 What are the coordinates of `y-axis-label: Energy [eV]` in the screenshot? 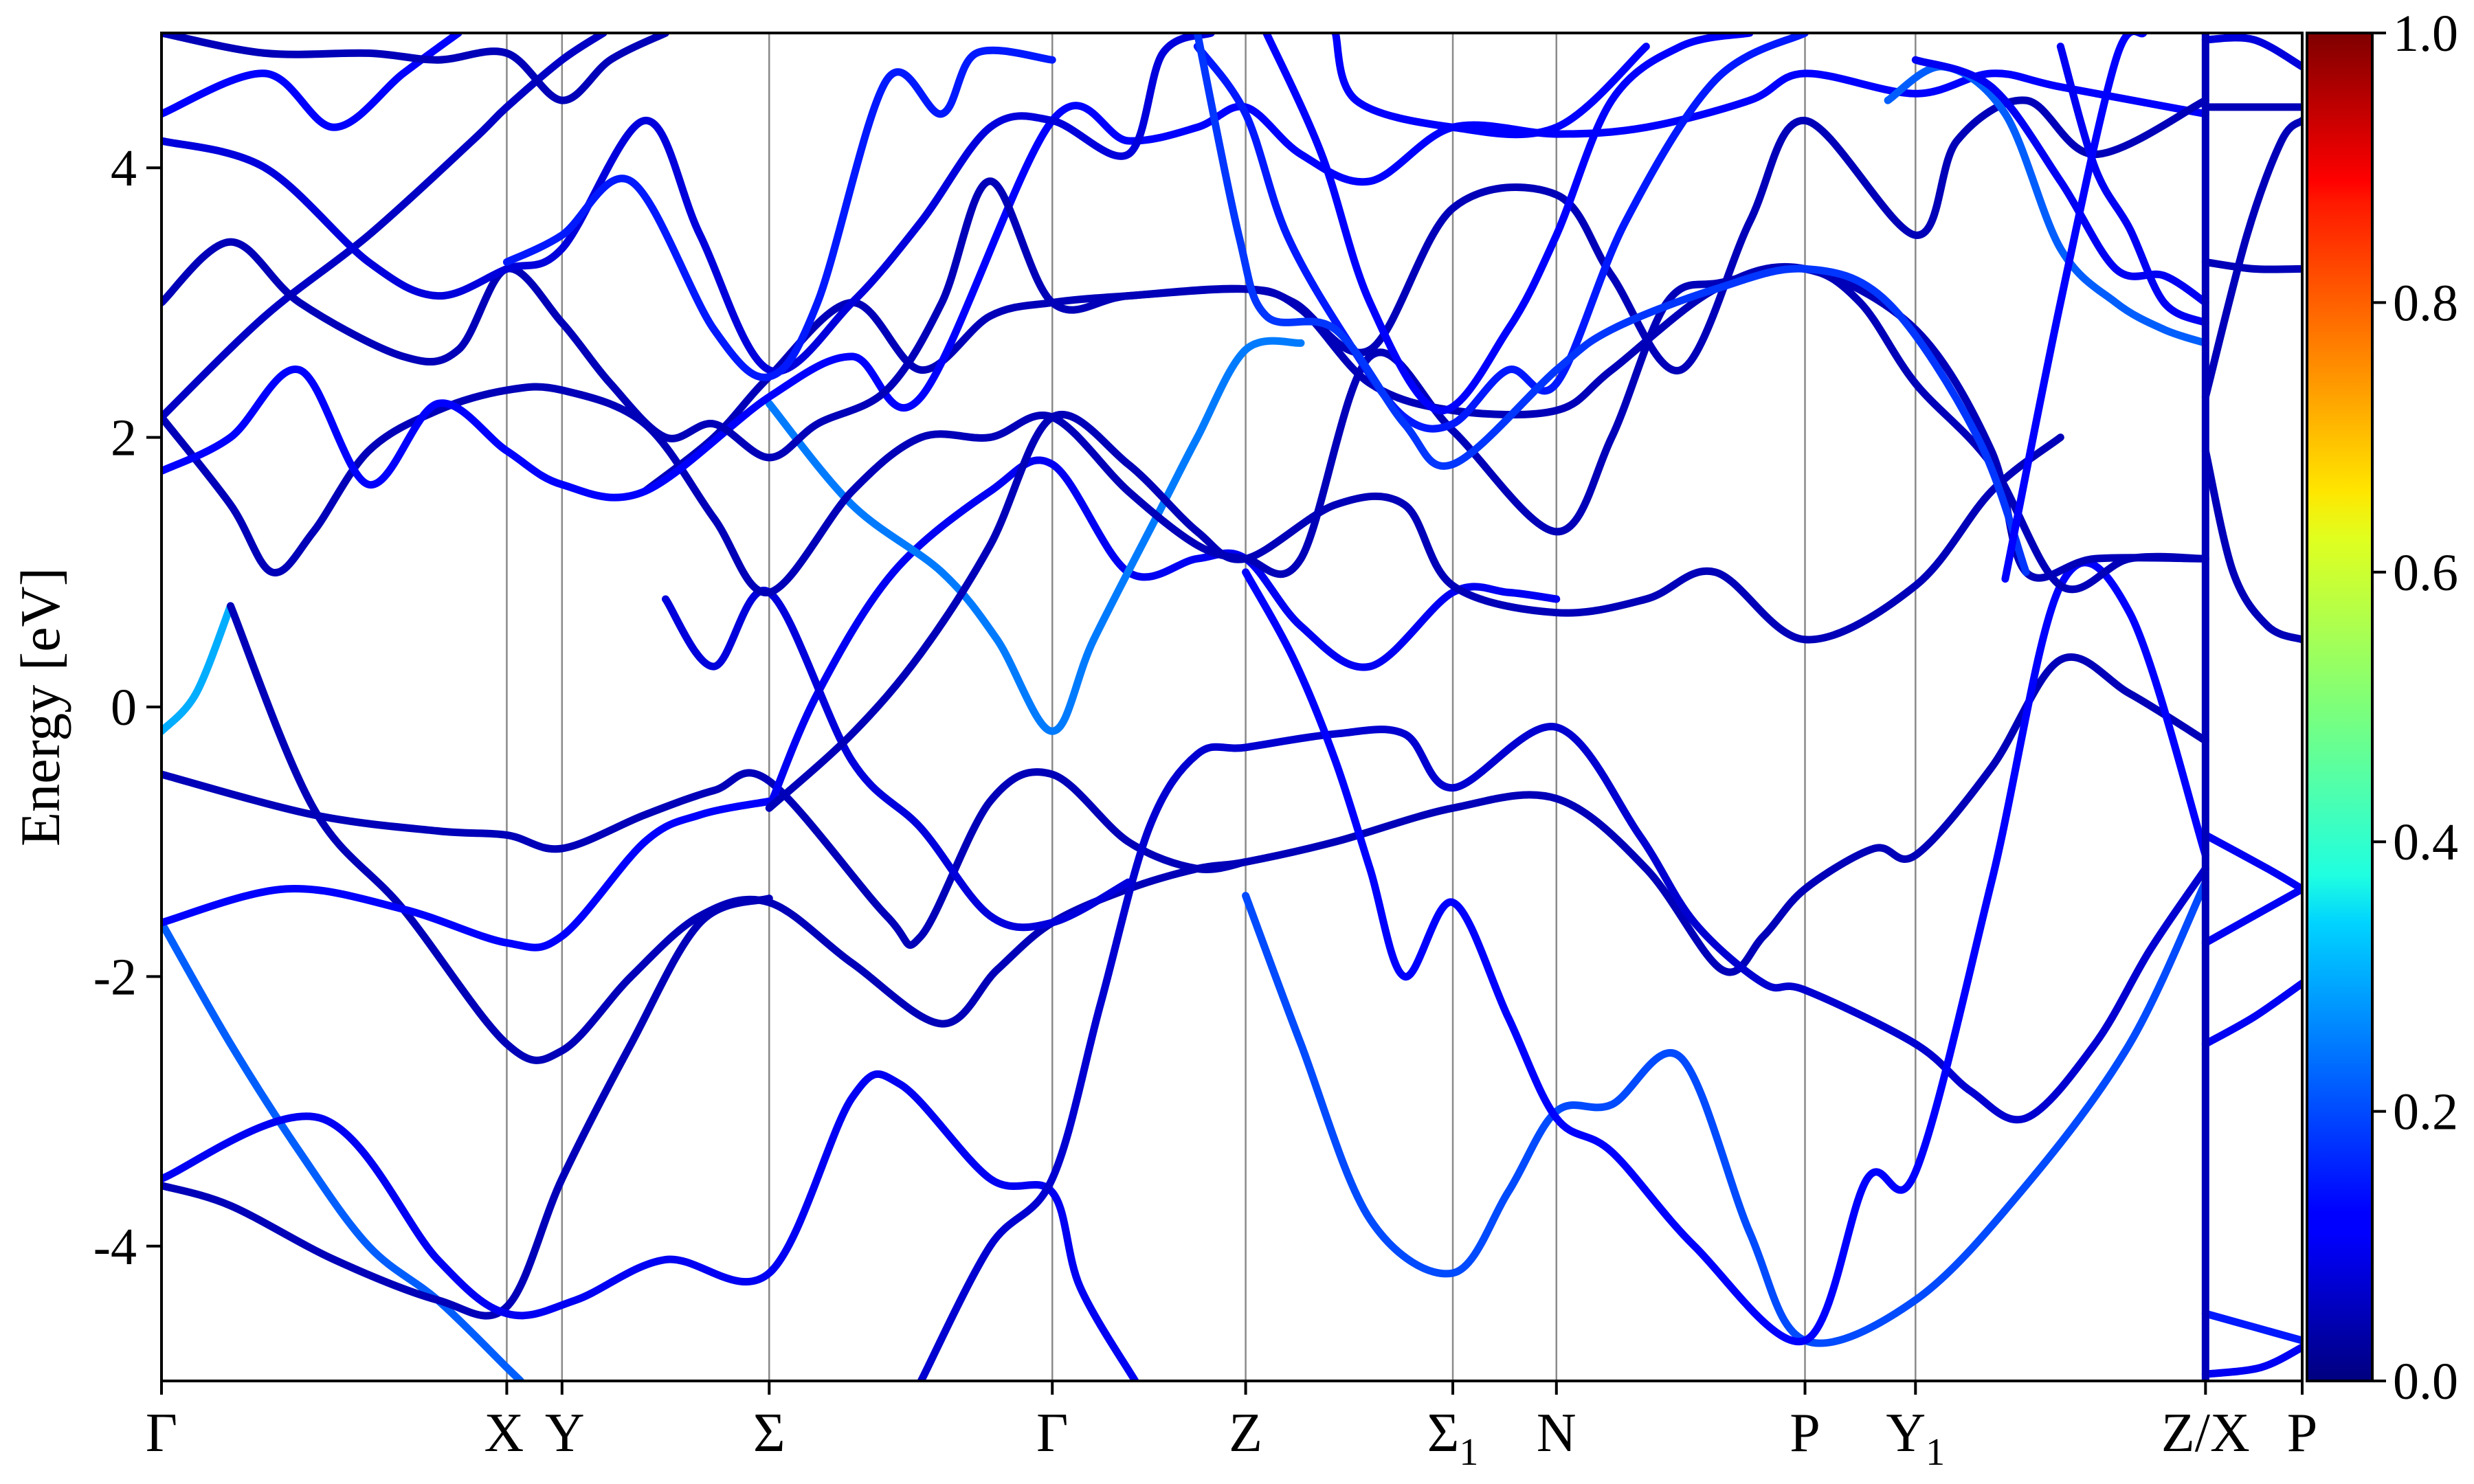 It's located at (40, 706).